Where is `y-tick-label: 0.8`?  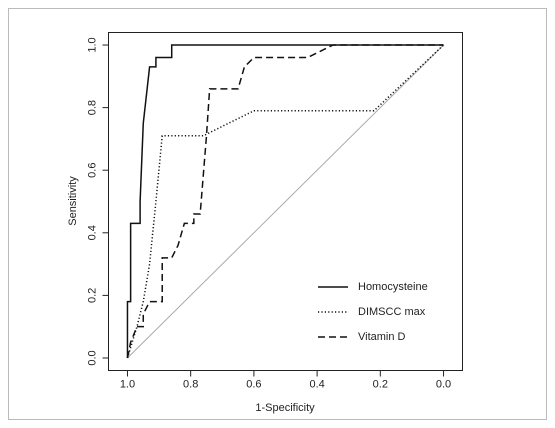 y-tick-label: 0.8 is located at coordinates (92, 107).